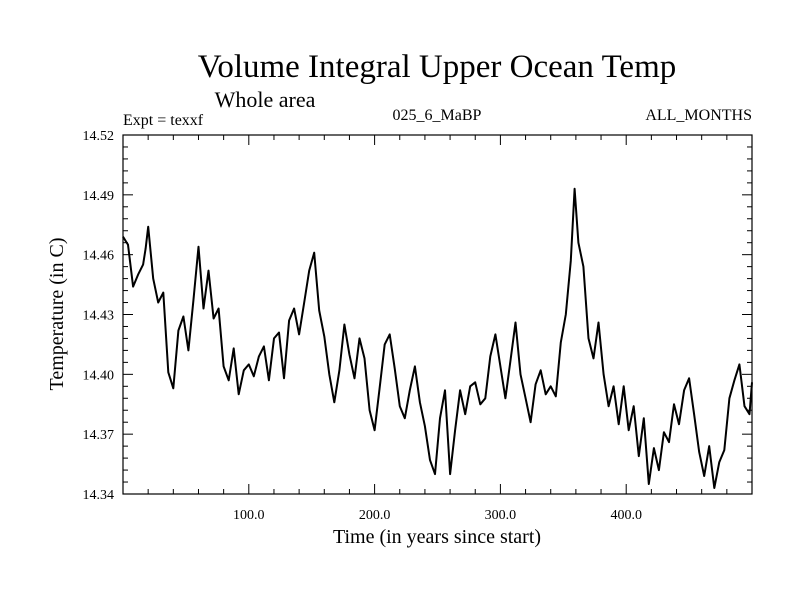  I want to click on x-tick-label: 100.0, so click(249, 515).